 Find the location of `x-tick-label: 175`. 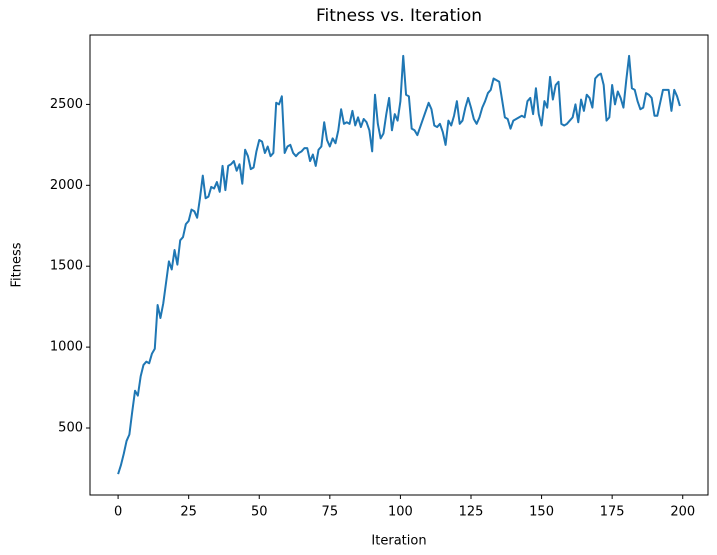

x-tick-label: 175 is located at coordinates (612, 512).